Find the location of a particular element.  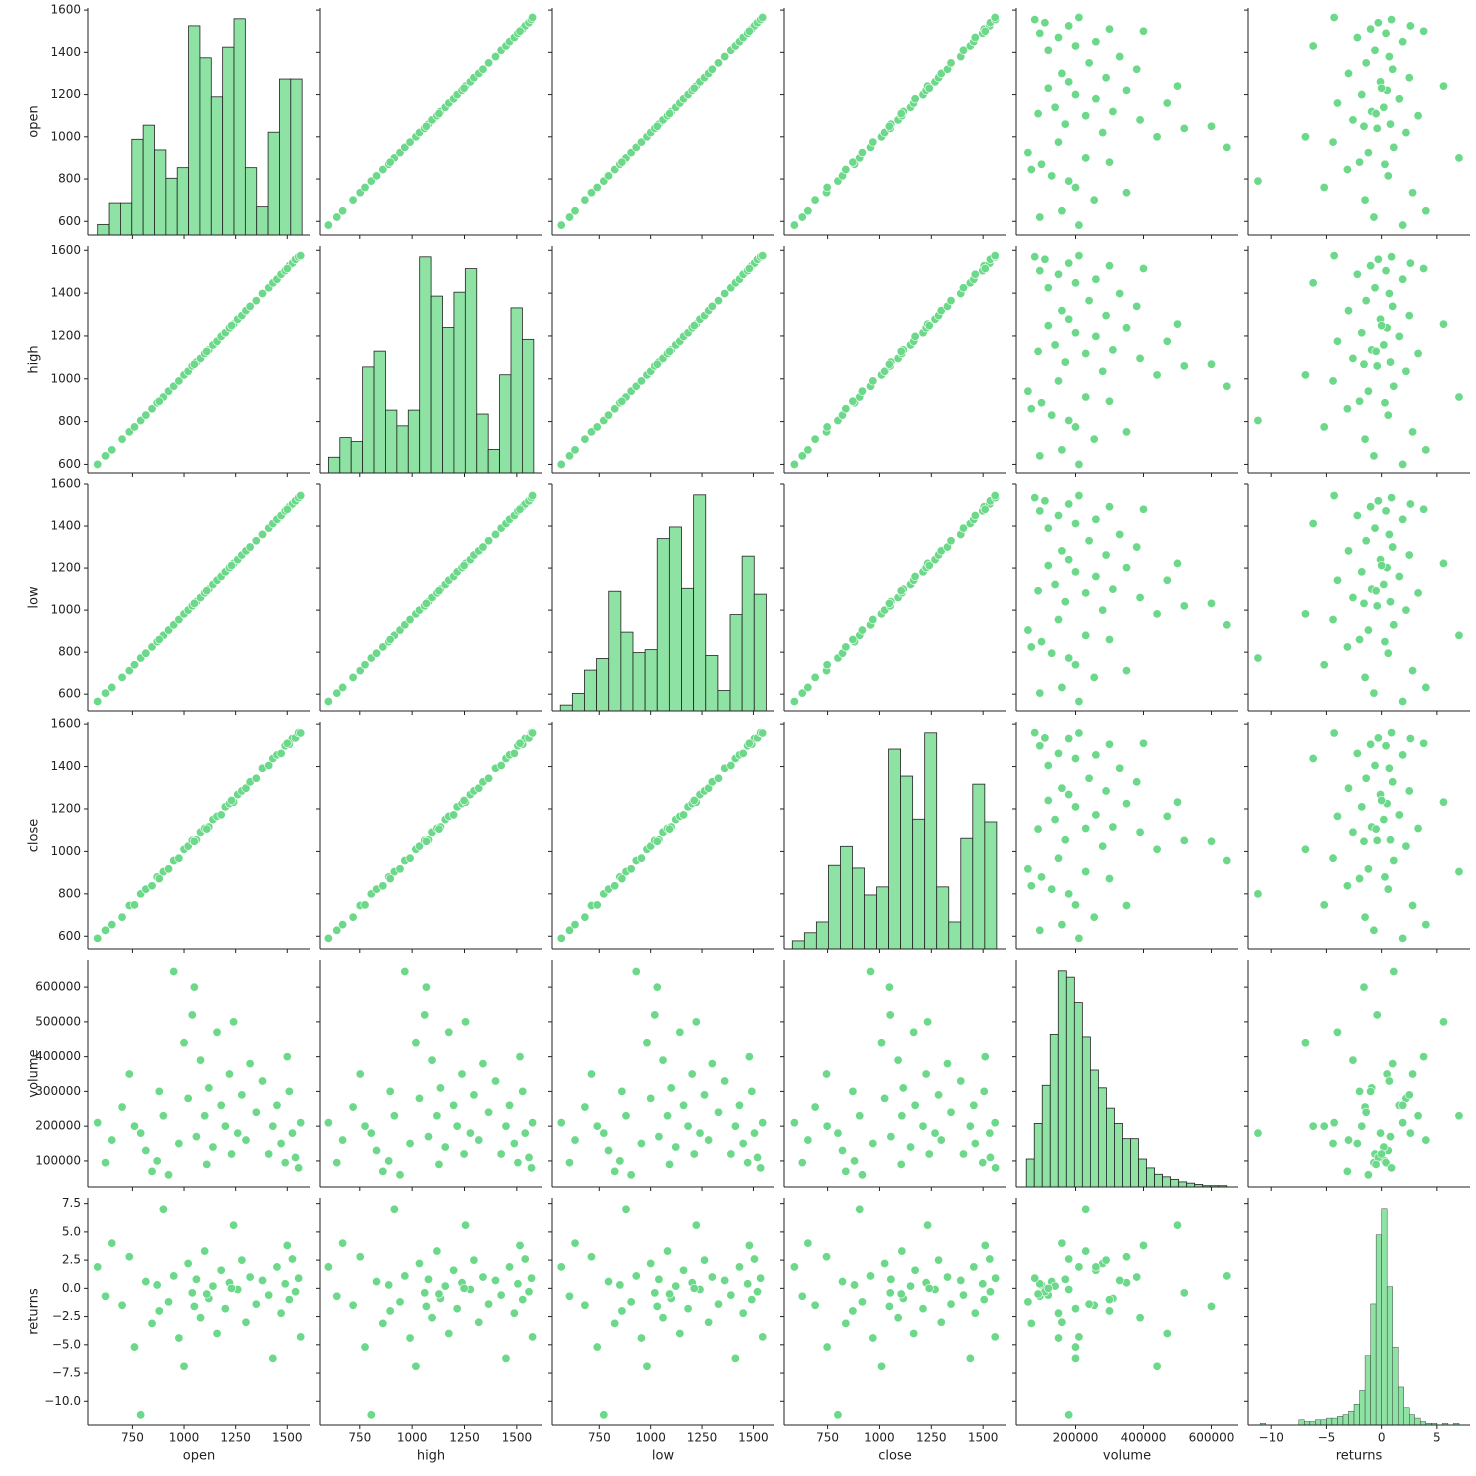

y-tick-label: 0.0 is located at coordinates (71, 1288).